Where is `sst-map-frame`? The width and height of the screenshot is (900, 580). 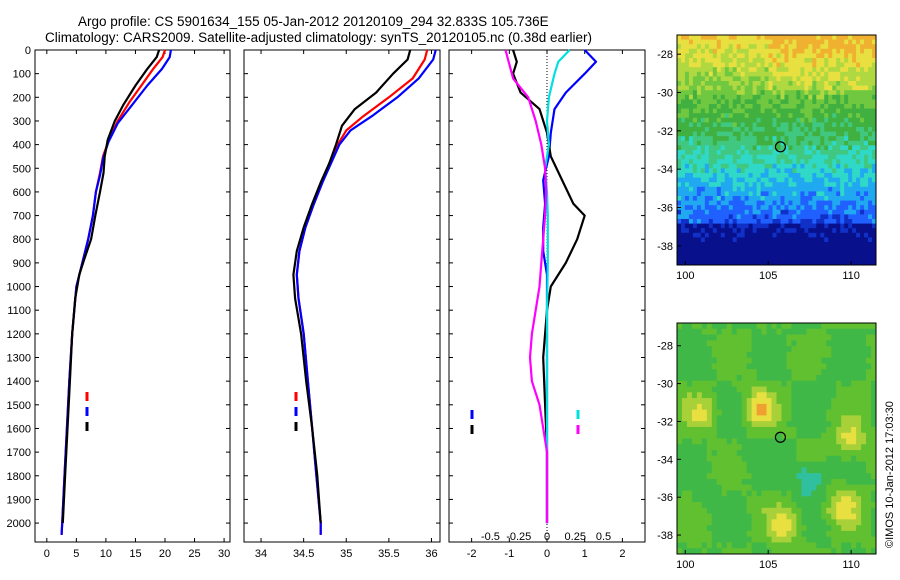 sst-map-frame is located at coordinates (776, 150).